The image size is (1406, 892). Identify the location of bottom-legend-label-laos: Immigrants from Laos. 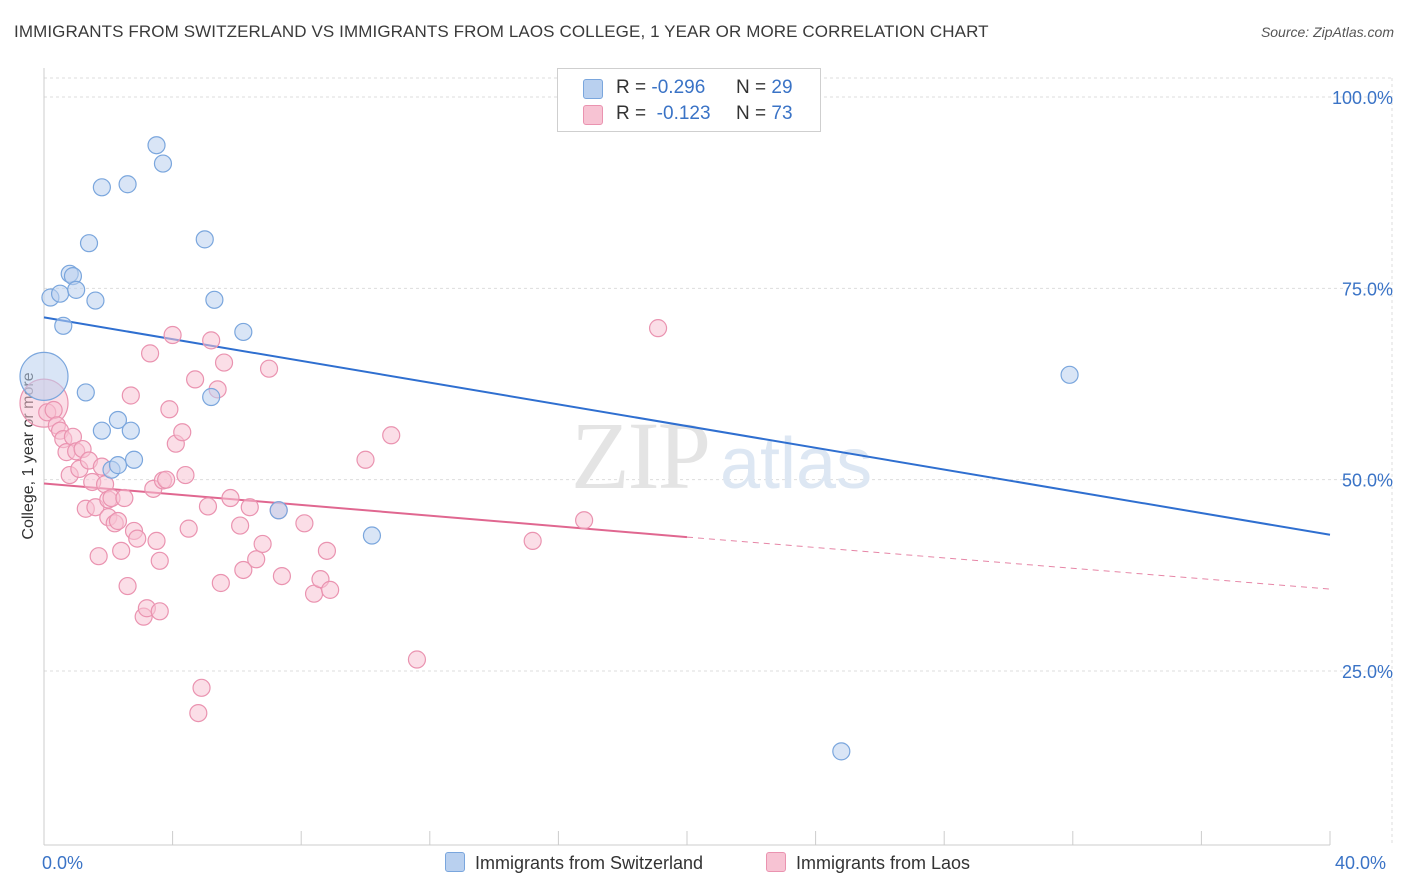
(883, 863).